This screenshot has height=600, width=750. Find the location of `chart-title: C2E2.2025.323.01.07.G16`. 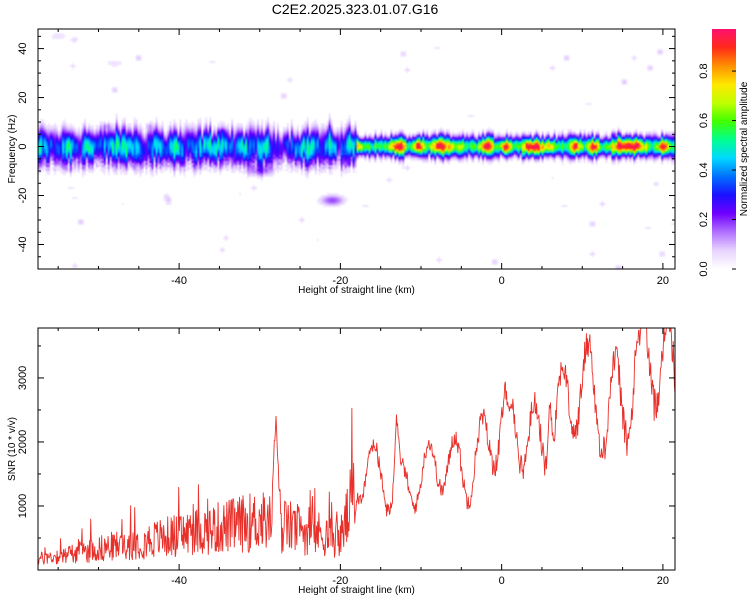

chart-title: C2E2.2025.323.01.07.G16 is located at coordinates (355, 9).